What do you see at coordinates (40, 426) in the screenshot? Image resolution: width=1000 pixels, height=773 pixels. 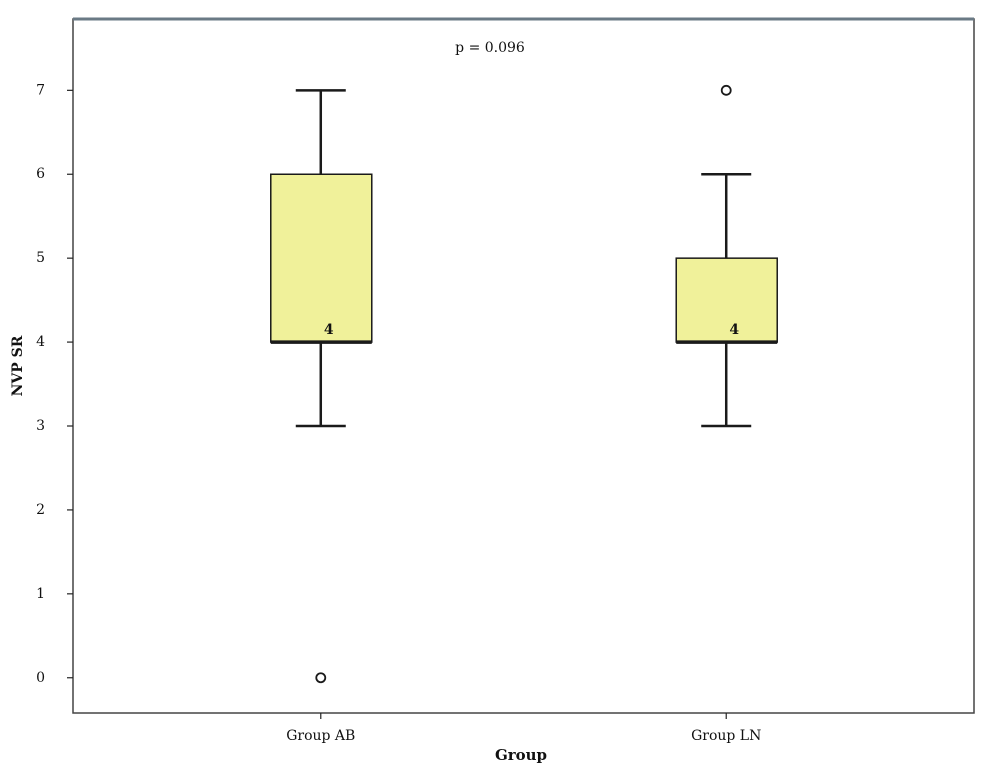 I see `y-tick-label: 3` at bounding box center [40, 426].